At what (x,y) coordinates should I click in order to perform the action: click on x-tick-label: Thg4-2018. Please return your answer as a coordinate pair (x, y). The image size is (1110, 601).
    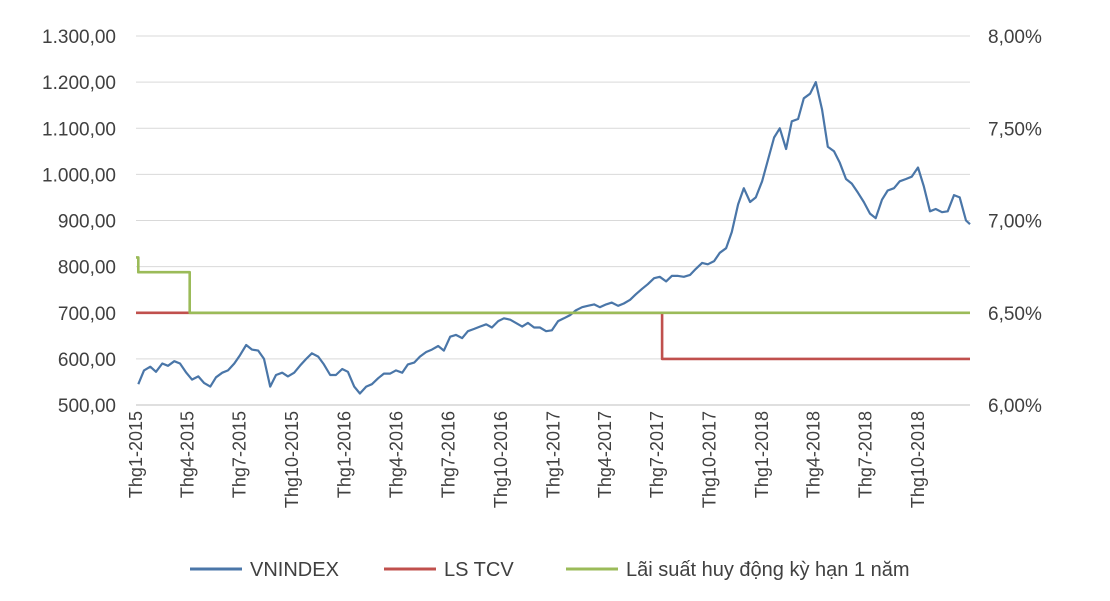
    Looking at the image, I should click on (813, 454).